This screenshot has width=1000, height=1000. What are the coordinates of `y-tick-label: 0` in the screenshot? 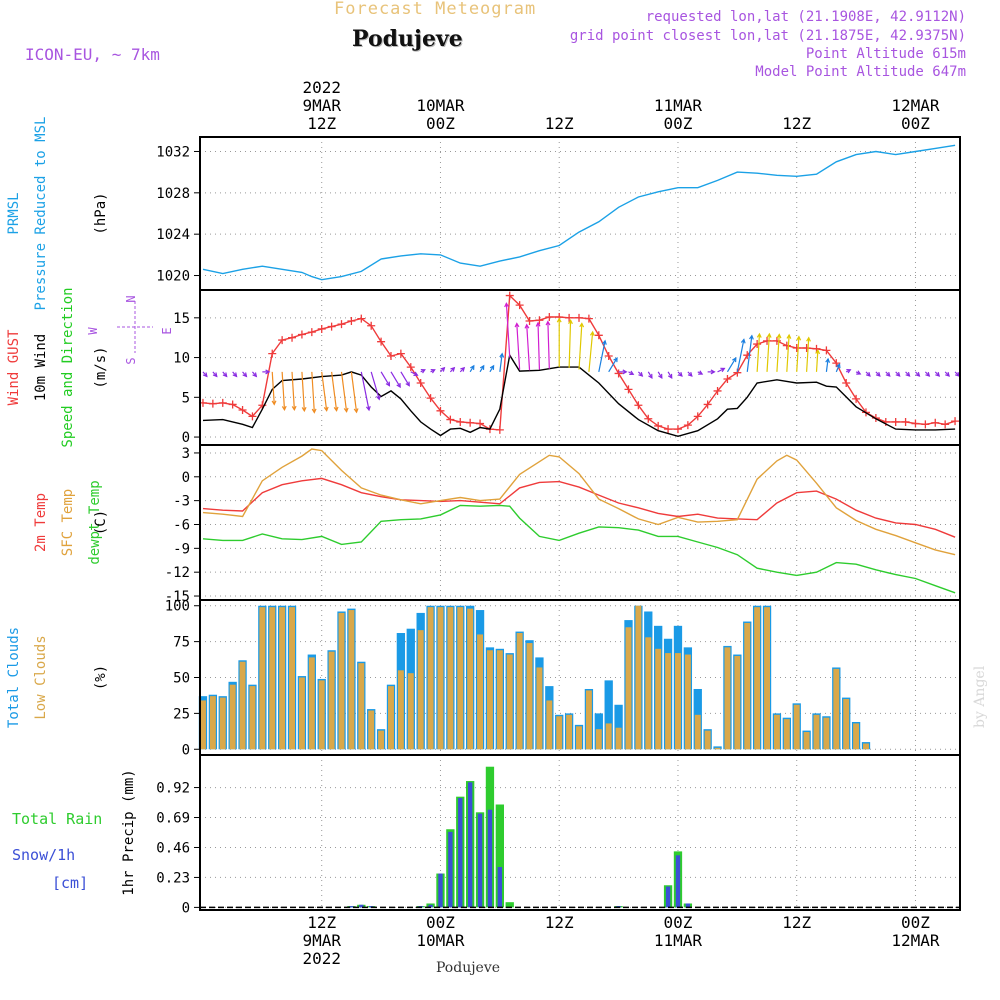 It's located at (186, 750).